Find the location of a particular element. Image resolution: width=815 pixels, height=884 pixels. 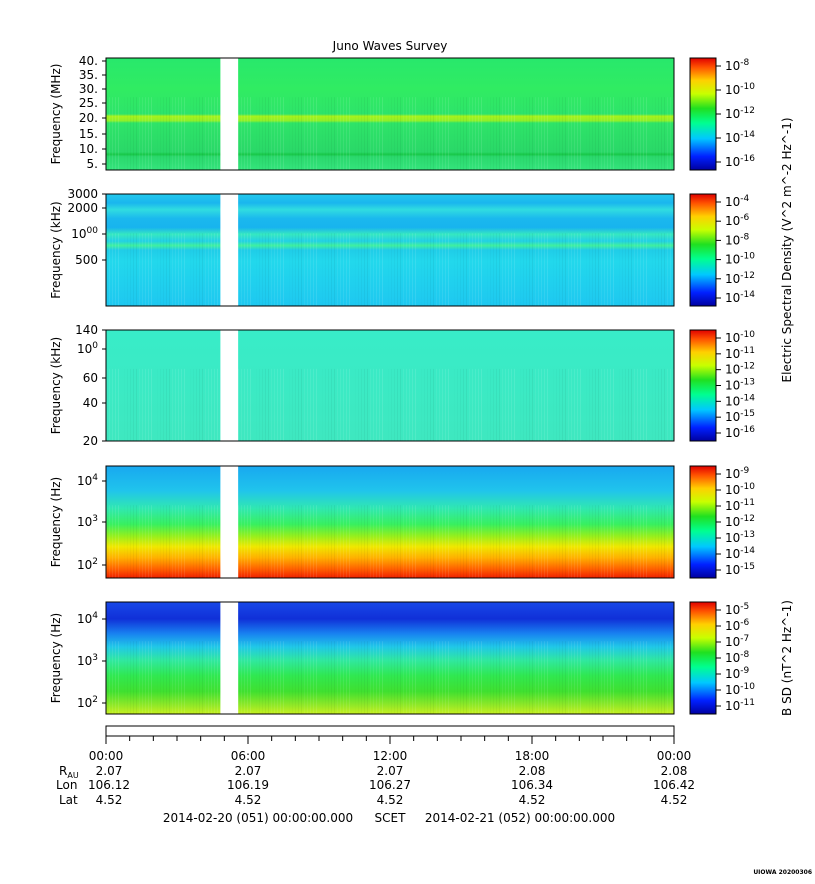

footer-scet: SCET is located at coordinates (391, 818).